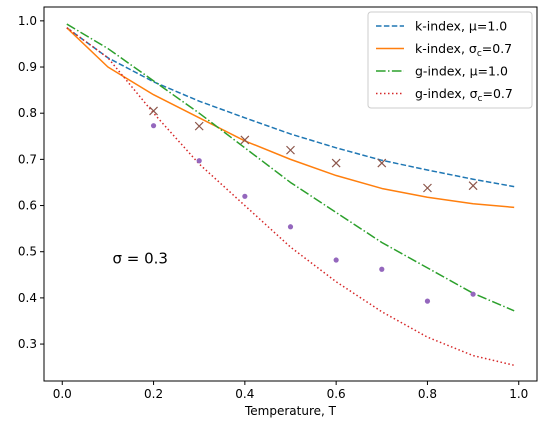 This screenshot has width=547, height=432. Describe the element at coordinates (27, 21) in the screenshot. I see `y-tick-label: 1.0` at that location.